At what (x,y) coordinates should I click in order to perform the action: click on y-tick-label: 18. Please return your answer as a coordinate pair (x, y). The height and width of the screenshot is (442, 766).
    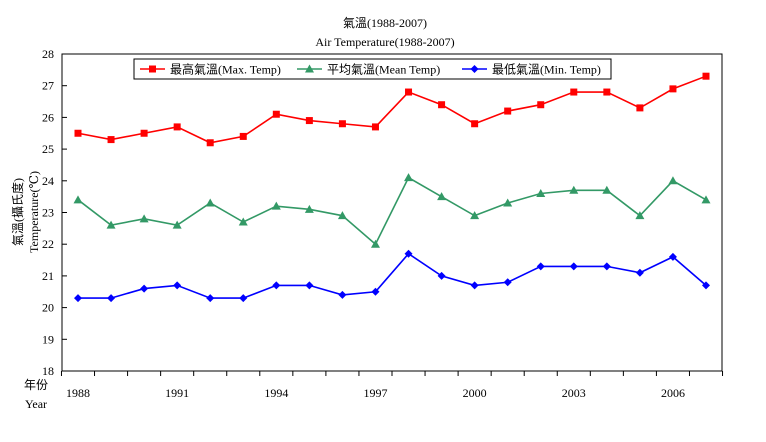
    Looking at the image, I should click on (48, 371).